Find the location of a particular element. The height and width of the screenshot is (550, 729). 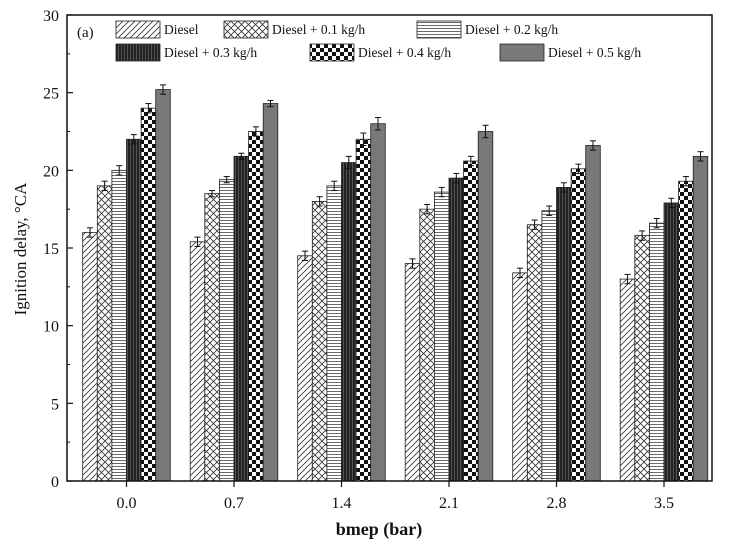

bar-2.1-series-4 is located at coordinates (456, 329).